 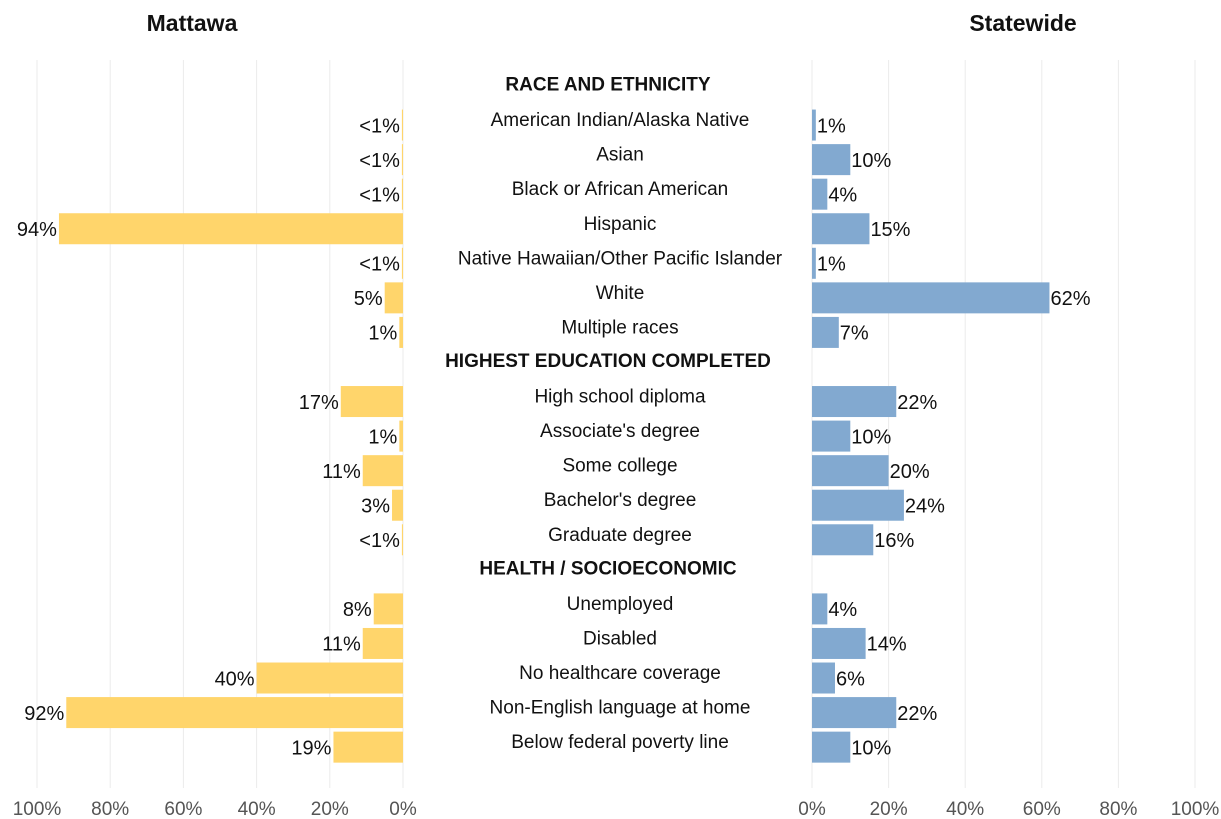 I want to click on category-label: High school diploma, so click(x=620, y=397).